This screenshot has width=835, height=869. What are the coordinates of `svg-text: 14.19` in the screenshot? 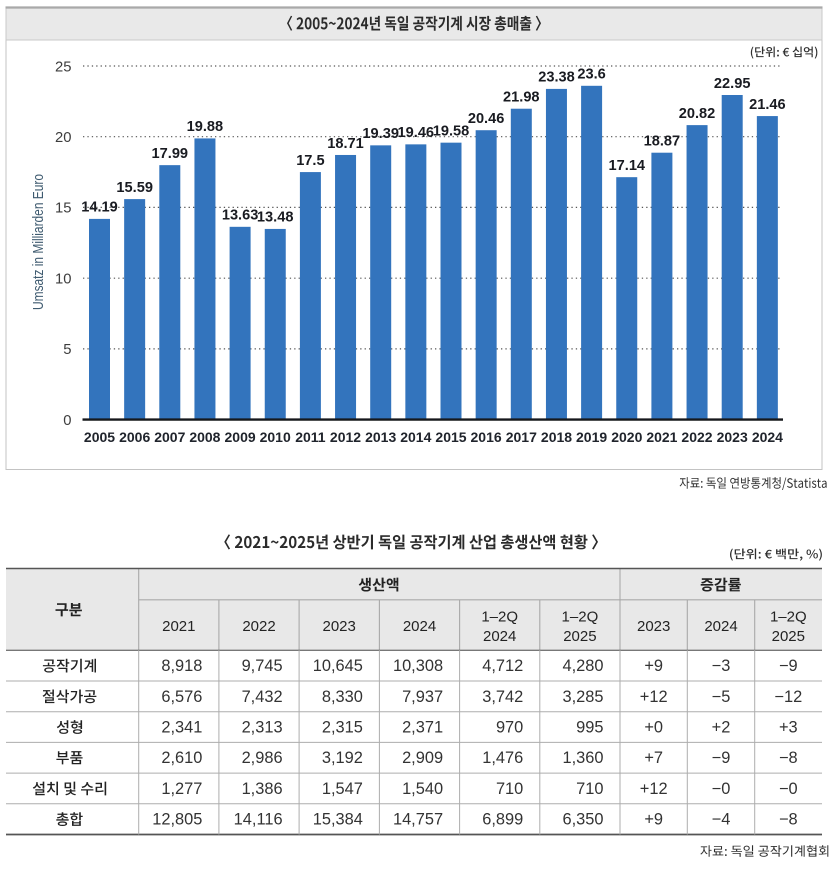 It's located at (99, 208).